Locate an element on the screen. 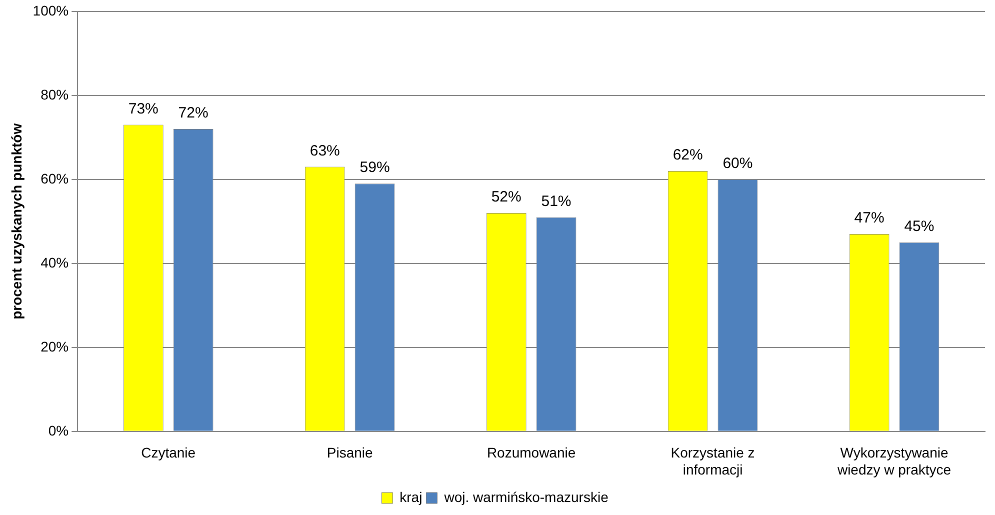  data-label: 51% is located at coordinates (556, 201).